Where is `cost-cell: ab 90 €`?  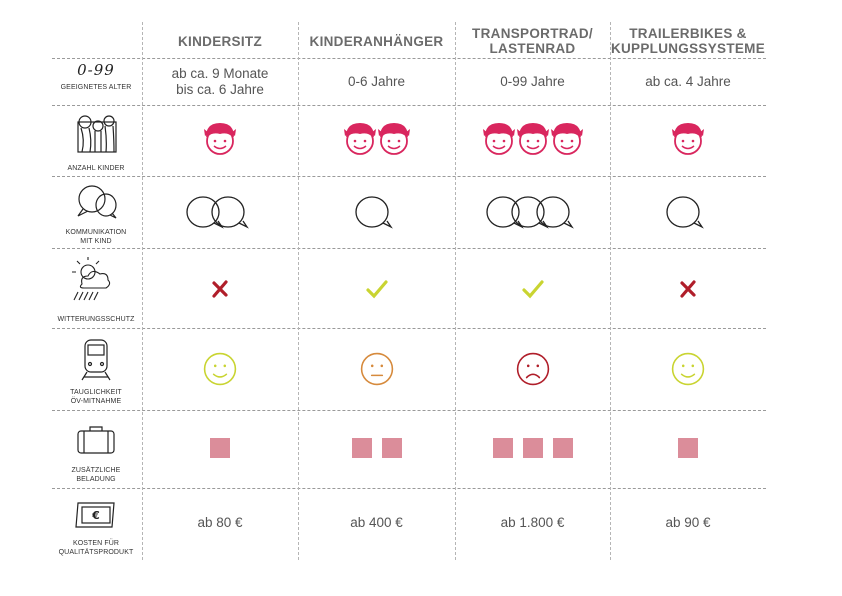 cost-cell: ab 90 € is located at coordinates (688, 522).